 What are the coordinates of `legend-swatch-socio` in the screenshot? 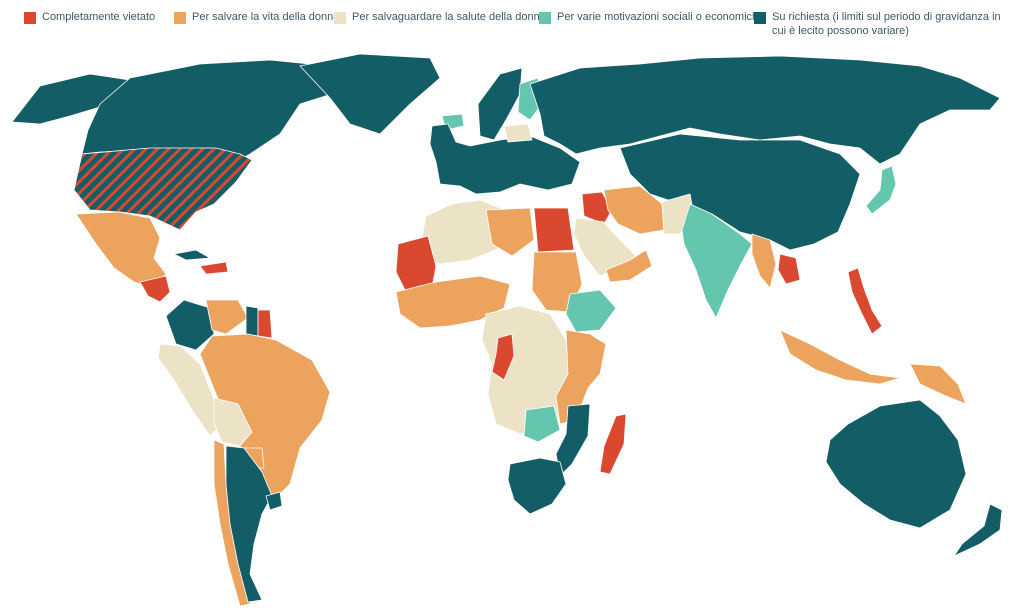 It's located at (545, 18).